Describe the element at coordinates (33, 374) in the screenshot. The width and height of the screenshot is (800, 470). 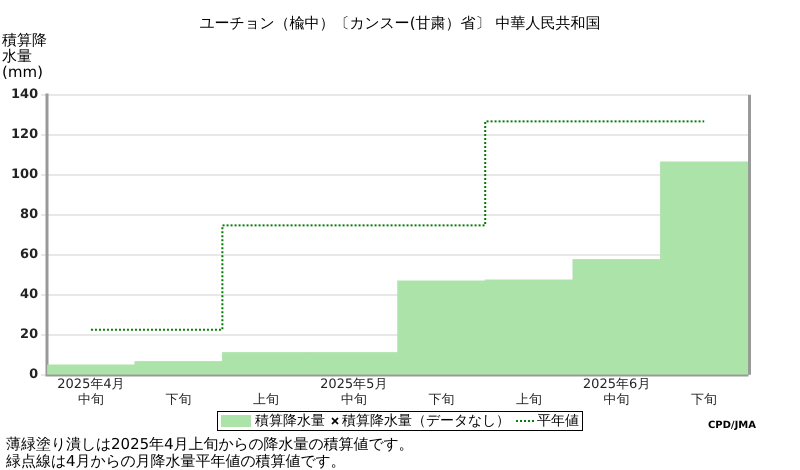
I see `y-tick-label: 0` at that location.